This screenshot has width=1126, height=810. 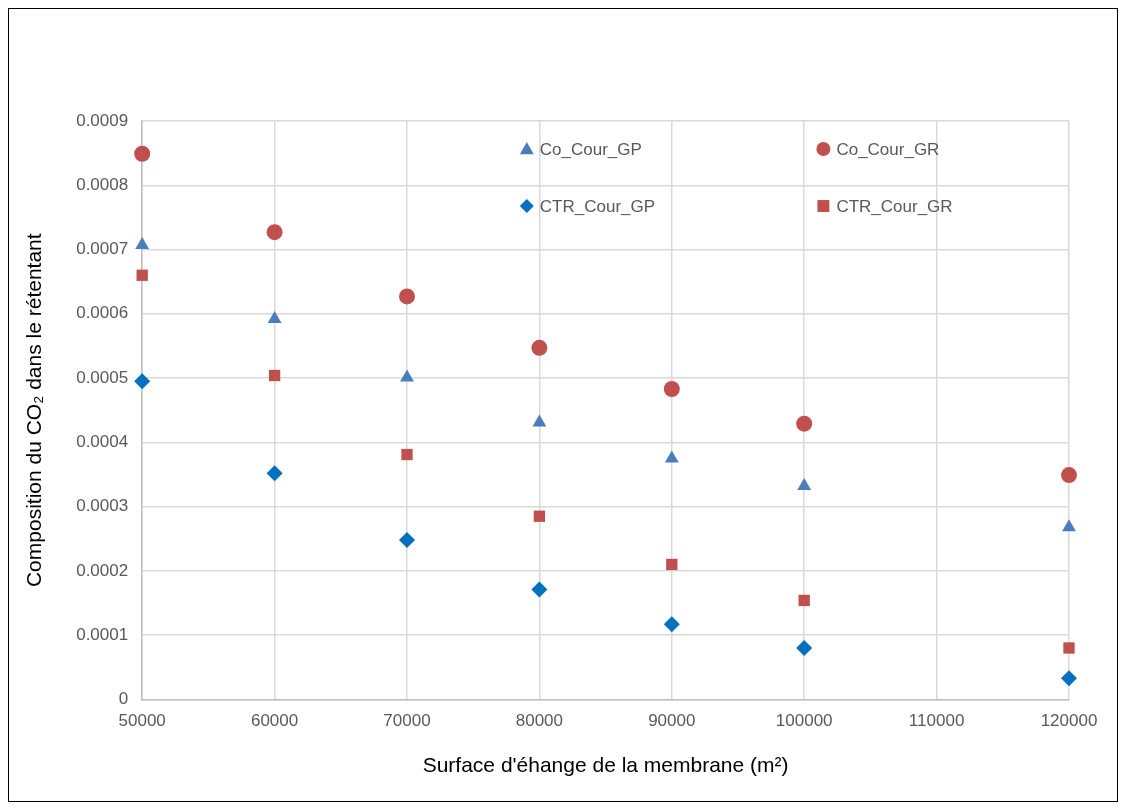 What do you see at coordinates (804, 721) in the screenshot?
I see `x-tick-label: 100000` at bounding box center [804, 721].